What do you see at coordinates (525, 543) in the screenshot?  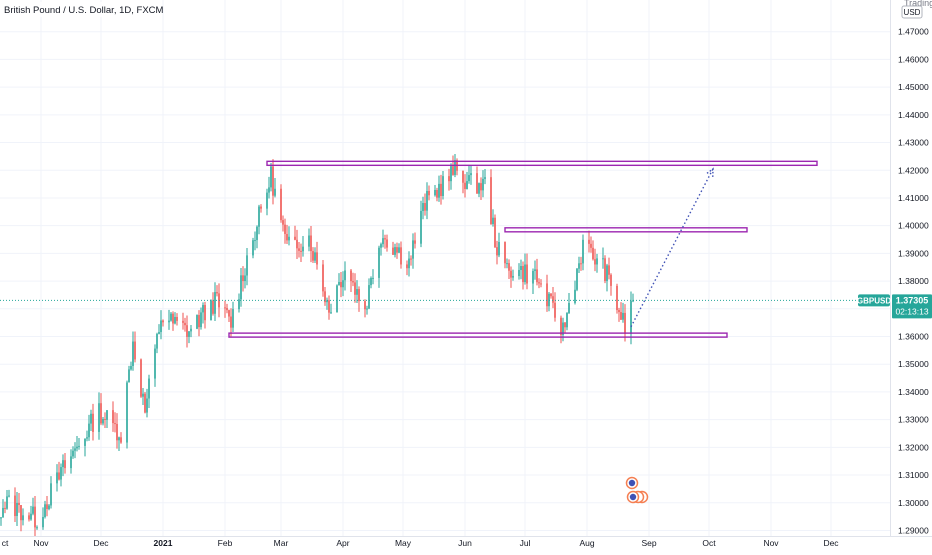 I see `time-tick-label: Jul` at bounding box center [525, 543].